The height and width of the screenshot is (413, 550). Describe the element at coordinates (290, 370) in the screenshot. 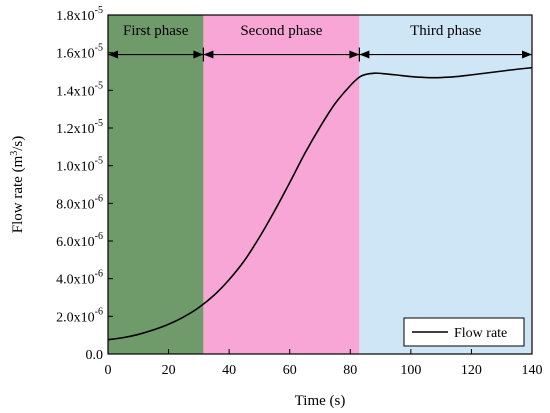

I see `x-tick-label-3: 60` at that location.